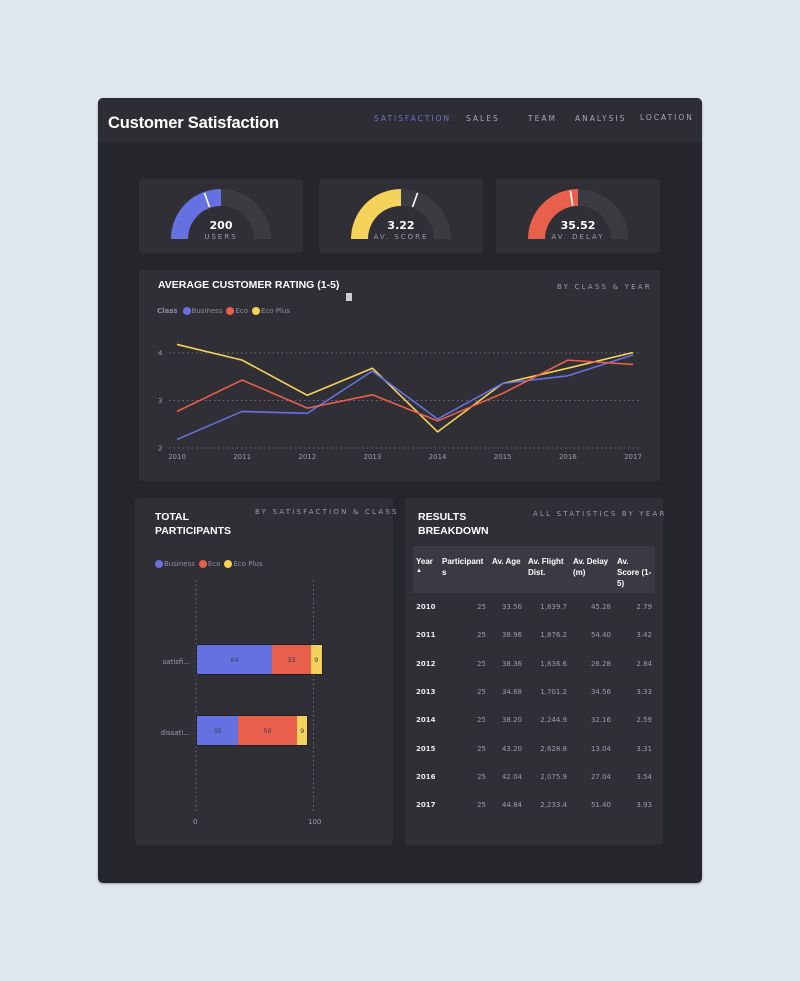  I want to click on cell-score: 3.93, so click(644, 805).